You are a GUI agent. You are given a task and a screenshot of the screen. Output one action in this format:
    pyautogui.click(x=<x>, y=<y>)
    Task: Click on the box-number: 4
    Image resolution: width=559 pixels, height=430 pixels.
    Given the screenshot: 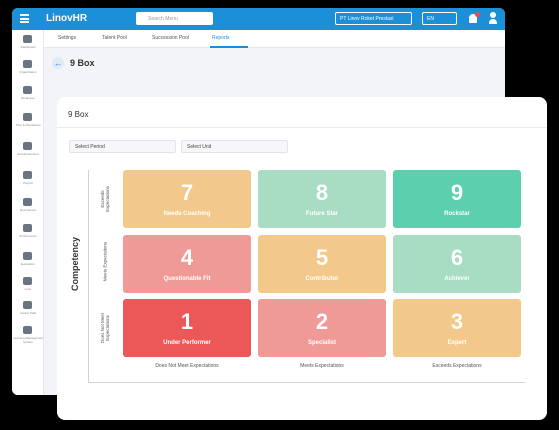 What is the action you would take?
    pyautogui.click(x=187, y=257)
    